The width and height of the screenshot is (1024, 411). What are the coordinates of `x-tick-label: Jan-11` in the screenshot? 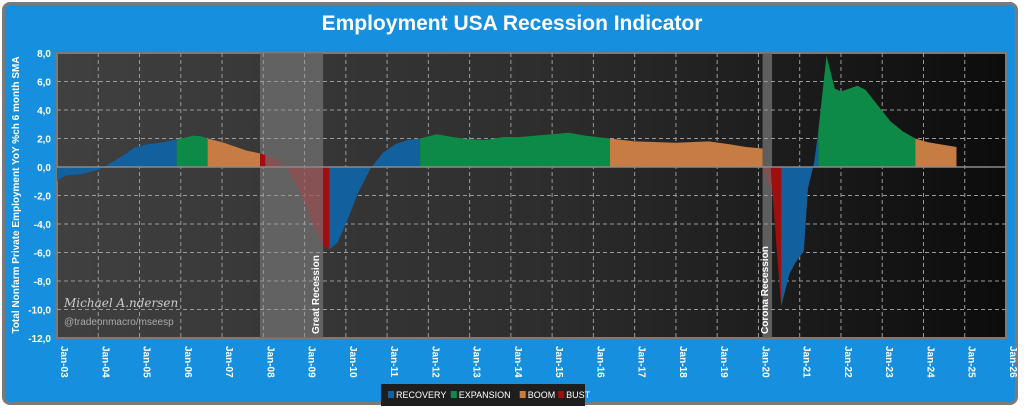 It's located at (393, 362).